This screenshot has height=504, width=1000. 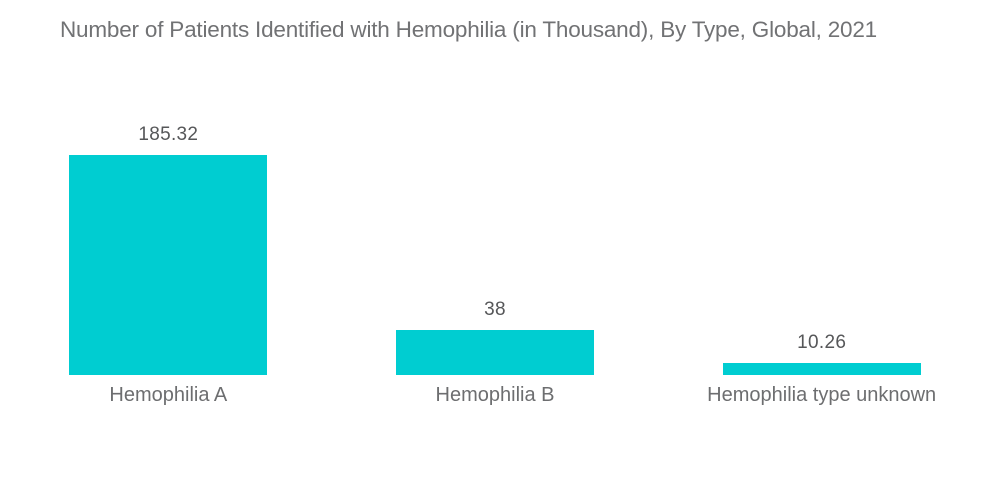 What do you see at coordinates (495, 309) in the screenshot?
I see `bar-value-label: 38` at bounding box center [495, 309].